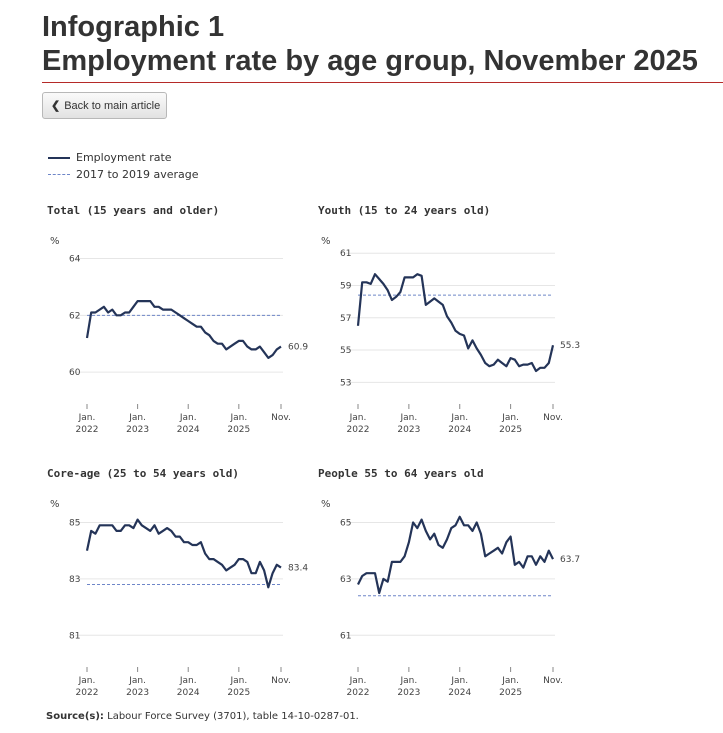  Describe the element at coordinates (59, 157) in the screenshot. I see `solid-line-swatch-icon` at that location.